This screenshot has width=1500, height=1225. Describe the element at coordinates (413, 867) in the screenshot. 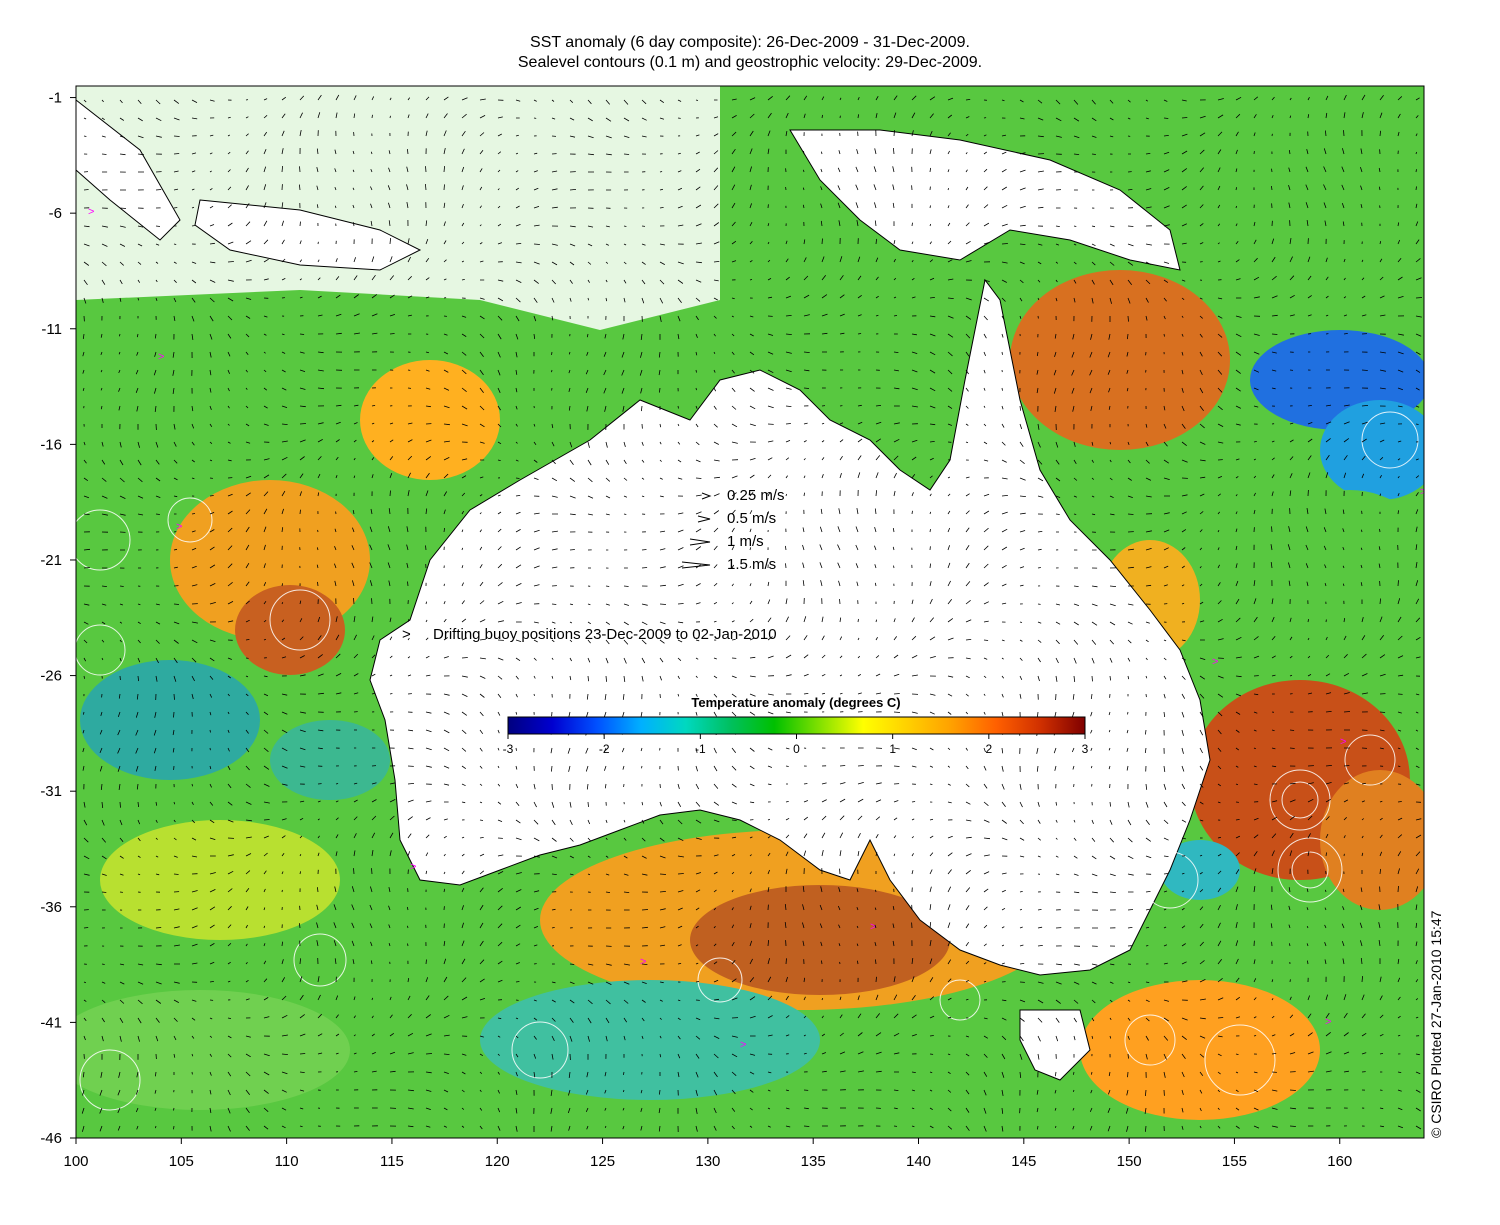

I see `buoy-marker-10: >` at that location.